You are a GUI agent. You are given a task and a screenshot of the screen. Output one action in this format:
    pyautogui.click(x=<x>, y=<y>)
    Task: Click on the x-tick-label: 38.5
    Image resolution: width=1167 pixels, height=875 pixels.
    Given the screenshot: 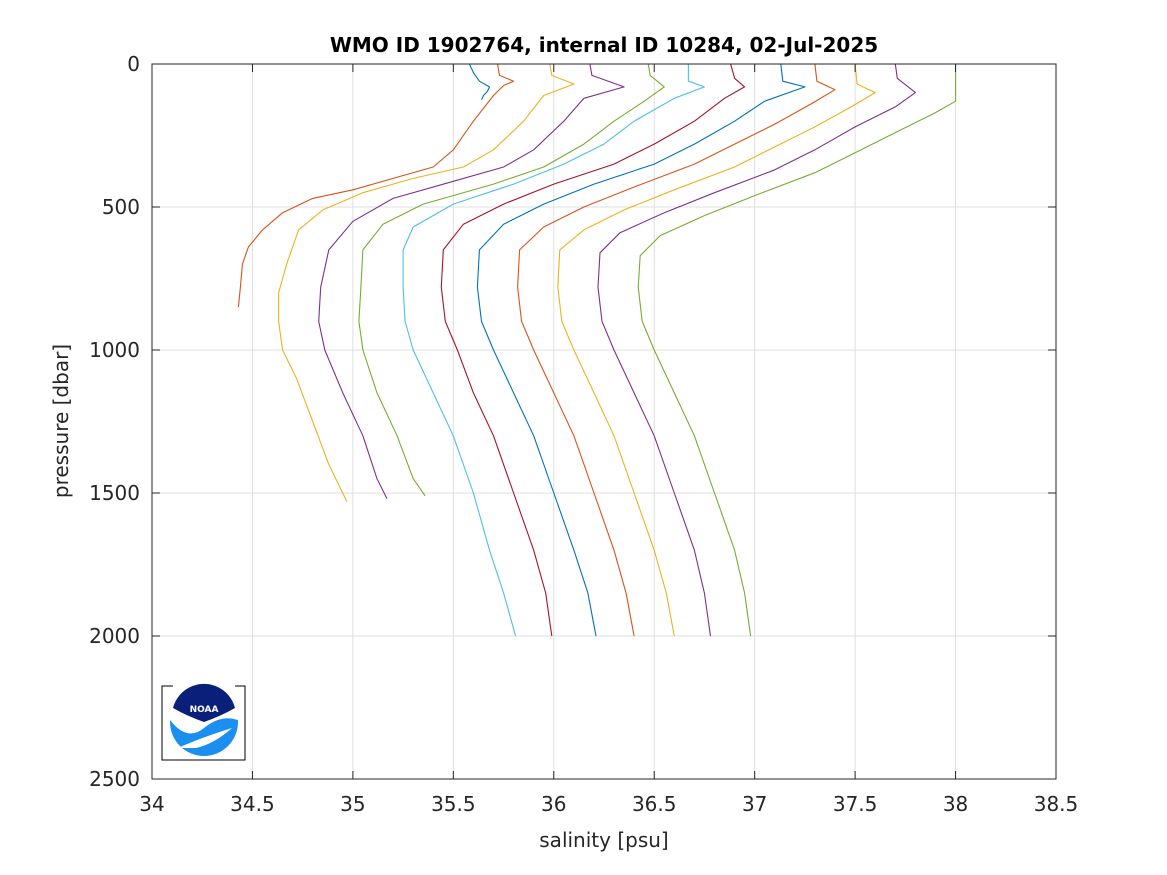 What is the action you would take?
    pyautogui.click(x=1056, y=804)
    